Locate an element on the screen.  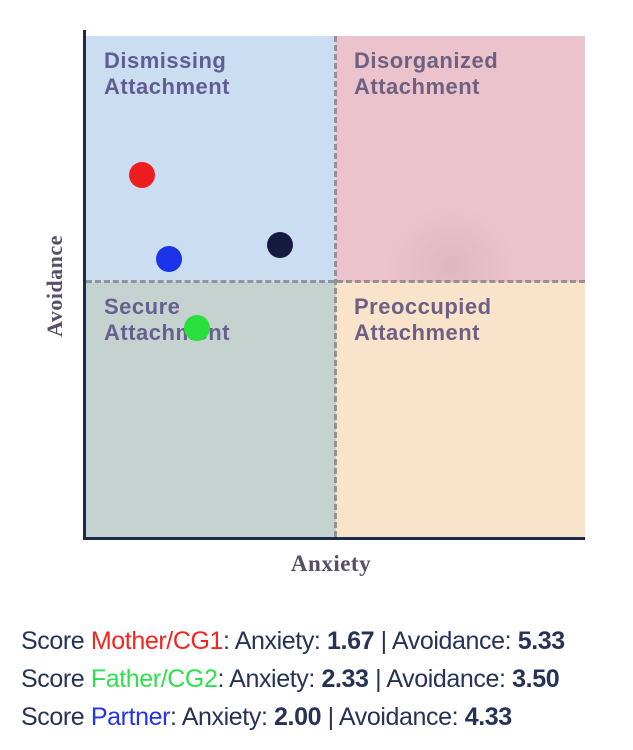
score-segment: 1.67 is located at coordinates (351, 641).